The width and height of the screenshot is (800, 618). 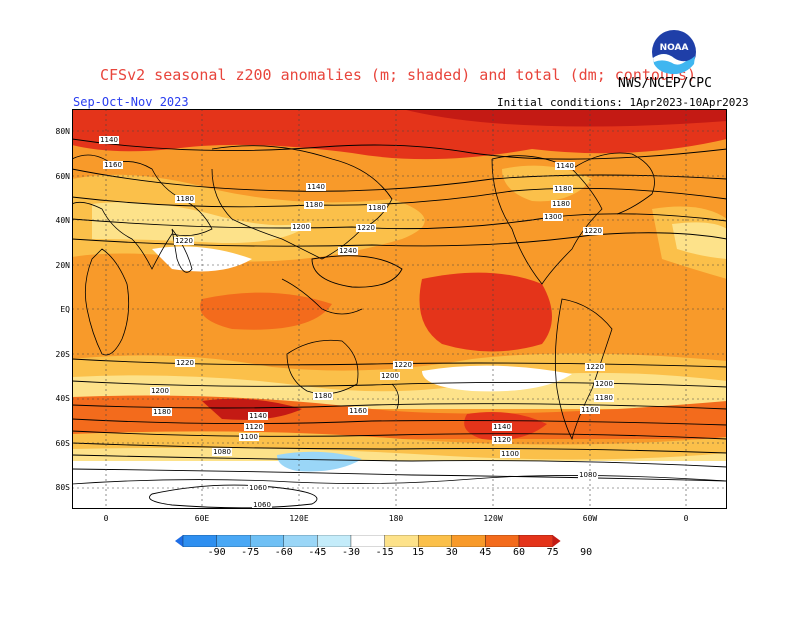 What do you see at coordinates (202, 223) in the screenshot?
I see `asia-weak-anomaly` at bounding box center [202, 223].